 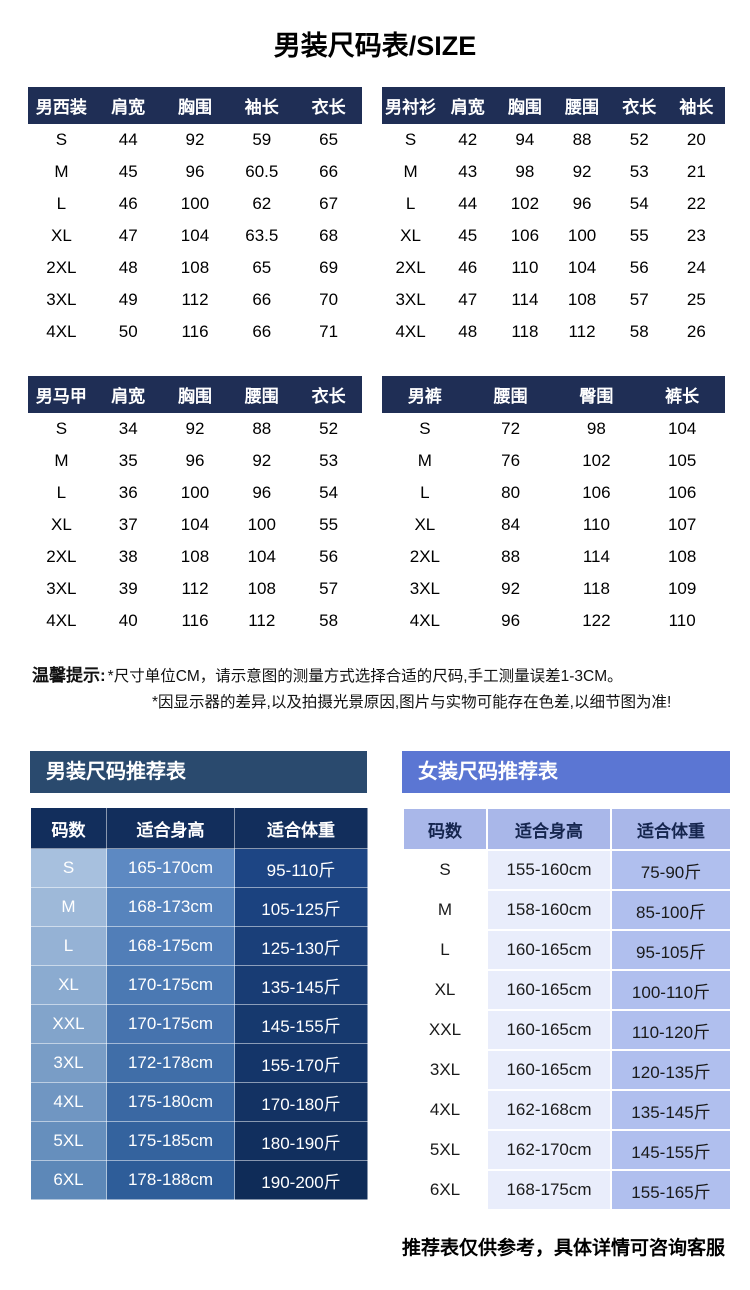 I want to click on size-label: XL, so click(x=425, y=524).